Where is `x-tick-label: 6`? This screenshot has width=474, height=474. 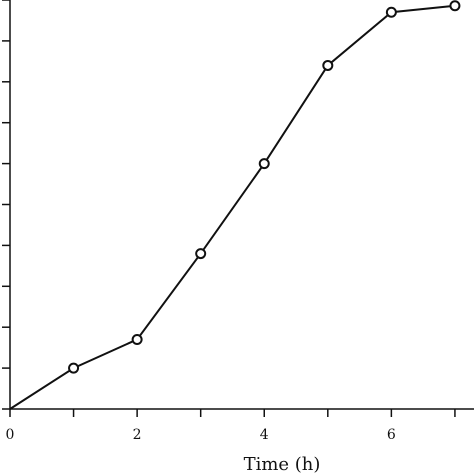 x-tick-label: 6 is located at coordinates (391, 435).